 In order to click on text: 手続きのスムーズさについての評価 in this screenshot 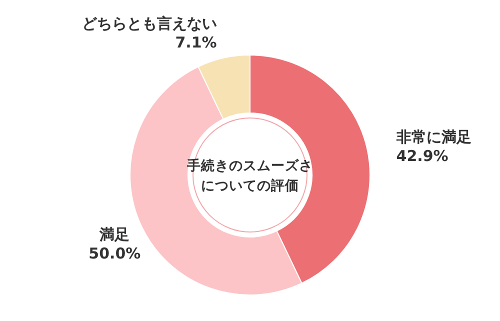, I will do `click(249, 176)`.